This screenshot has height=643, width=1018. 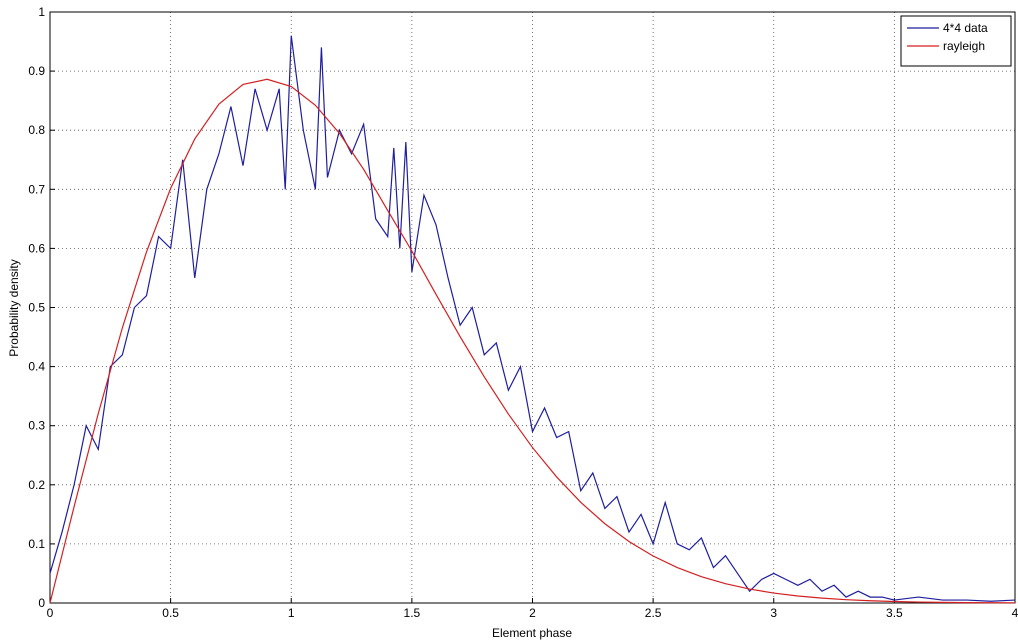 What do you see at coordinates (36, 367) in the screenshot?
I see `y-tick-label: 0.4` at bounding box center [36, 367].